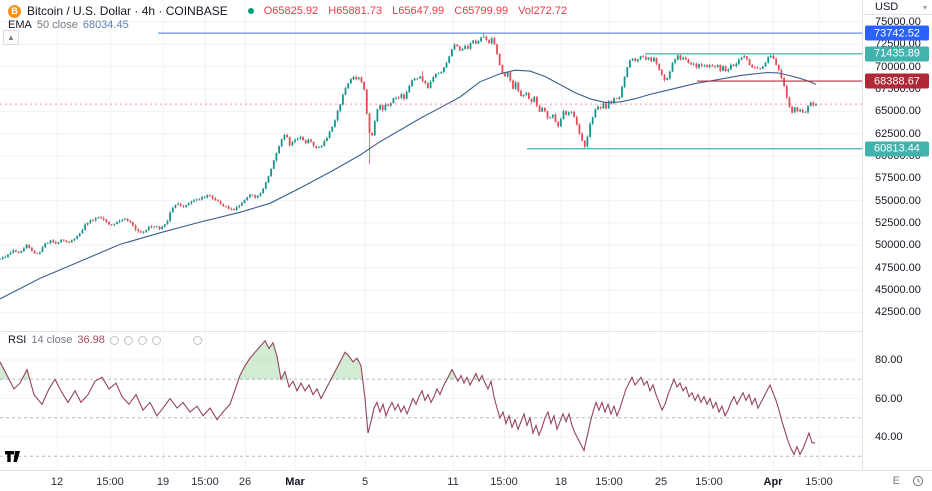  I want to click on chevron-down-icon: ▾, so click(924, 7).